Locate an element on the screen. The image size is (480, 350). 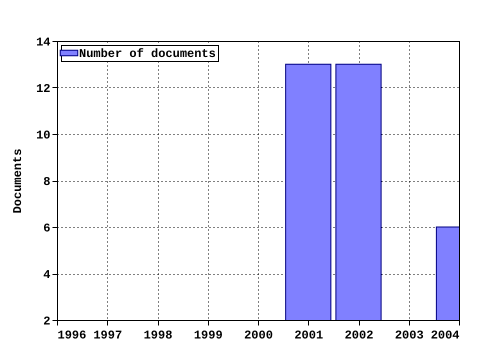
y-tick-label: 14 is located at coordinates (43, 43).